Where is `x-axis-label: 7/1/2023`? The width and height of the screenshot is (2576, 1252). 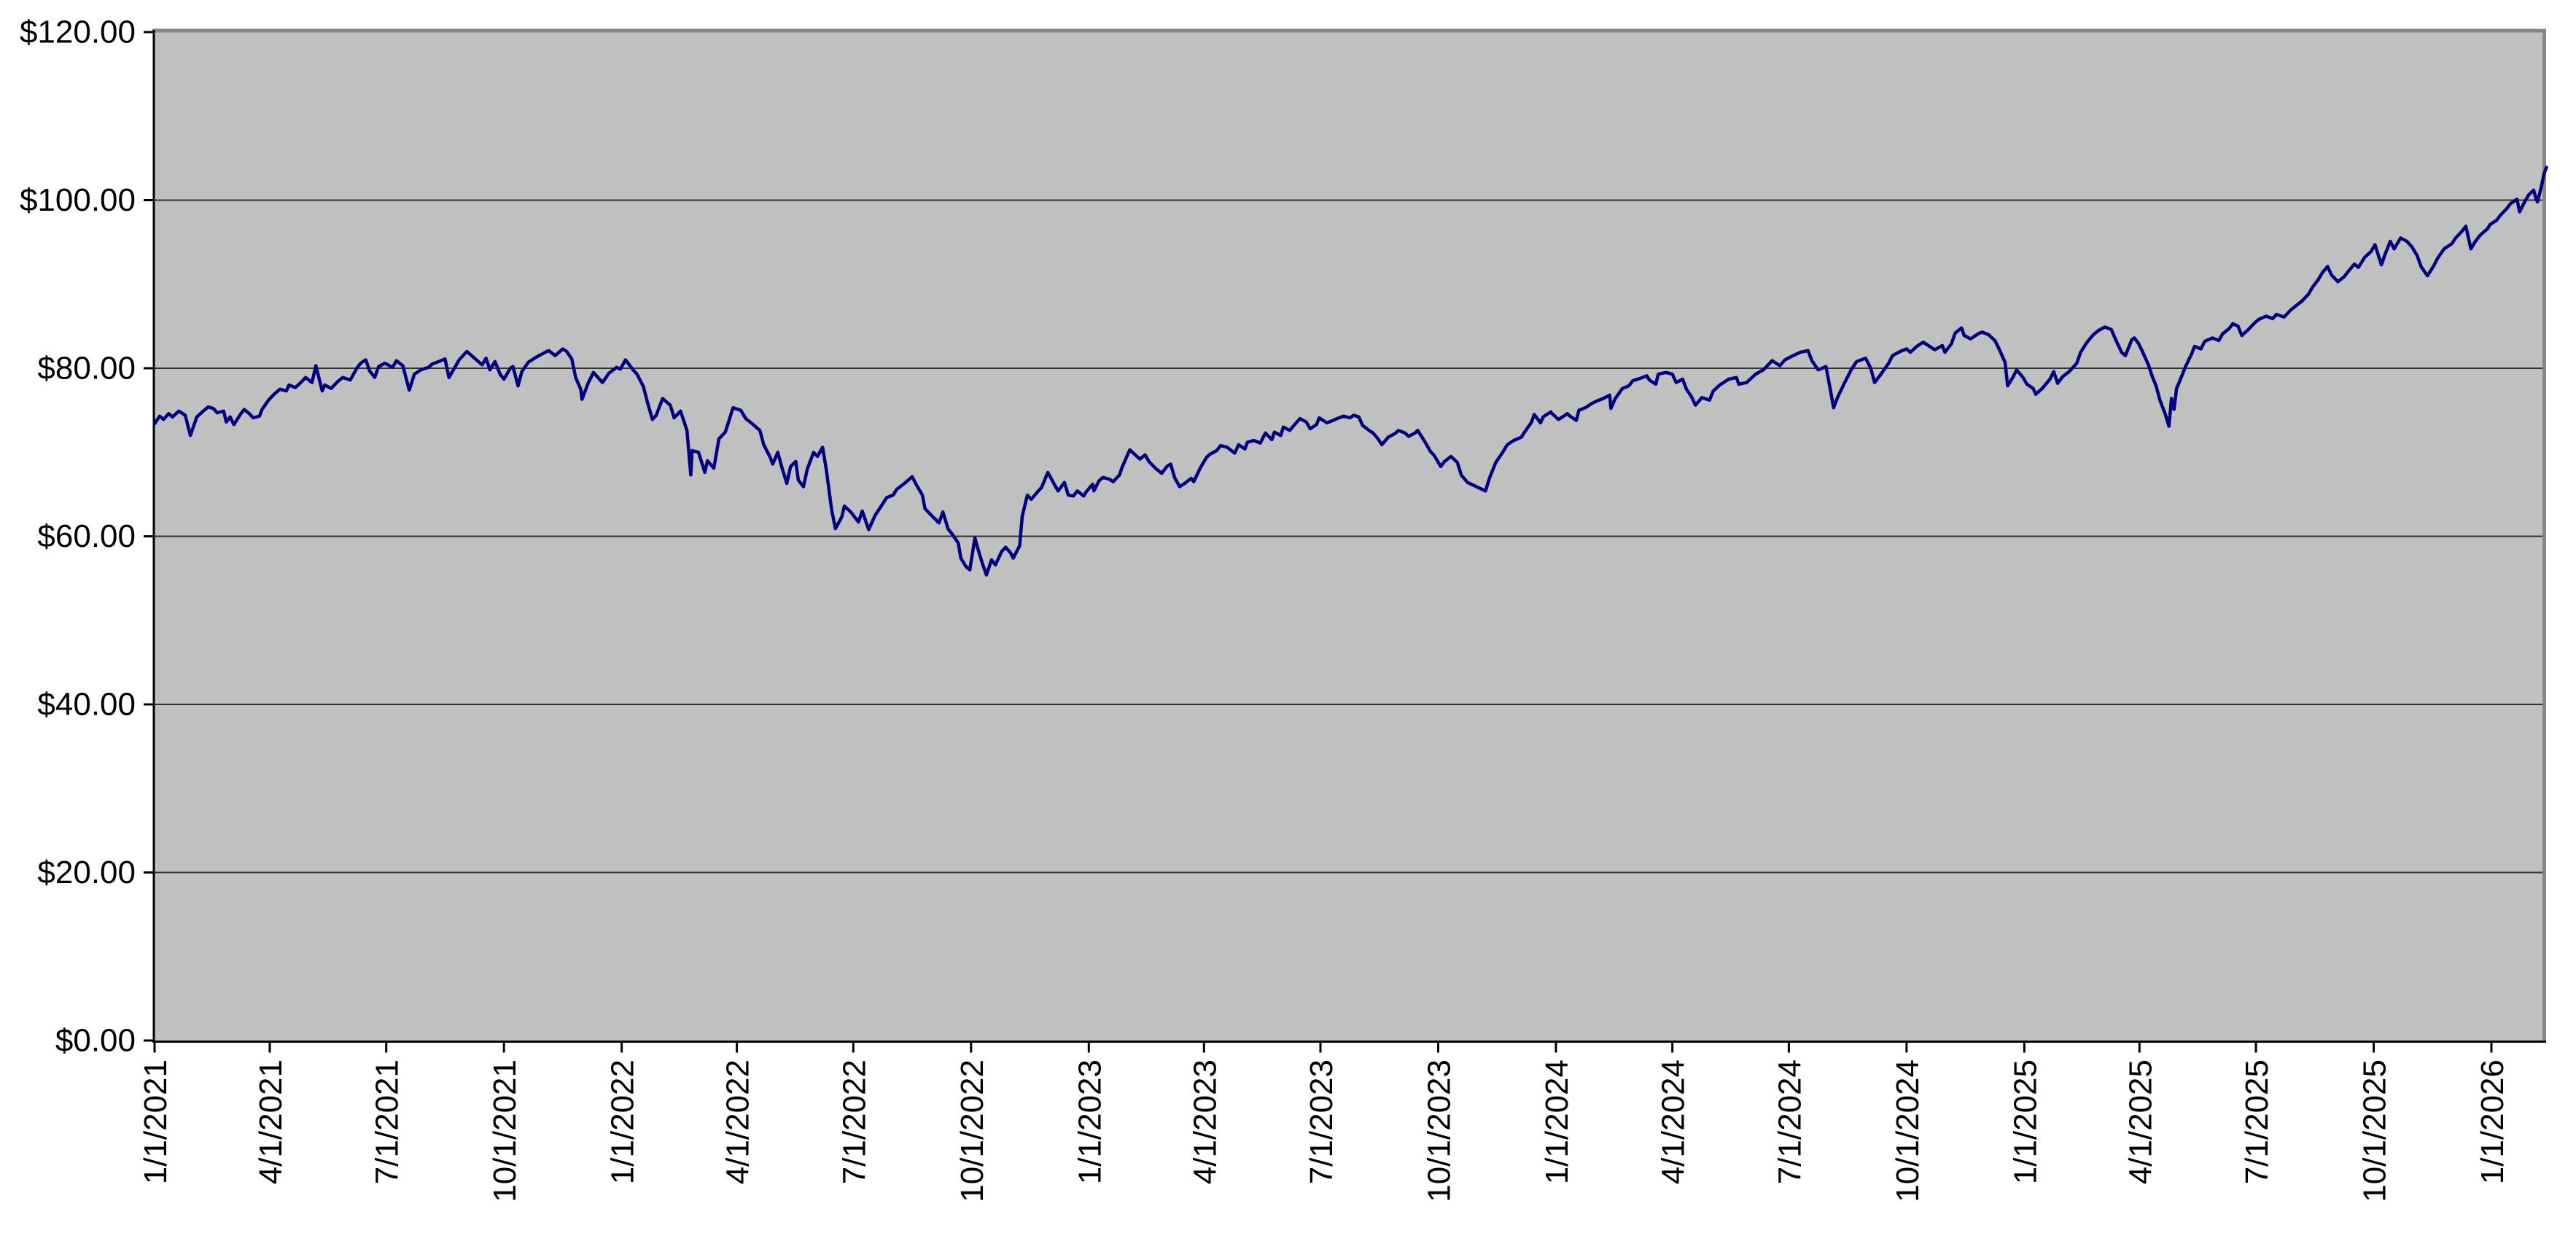 x-axis-label: 7/1/2023 is located at coordinates (1321, 1121).